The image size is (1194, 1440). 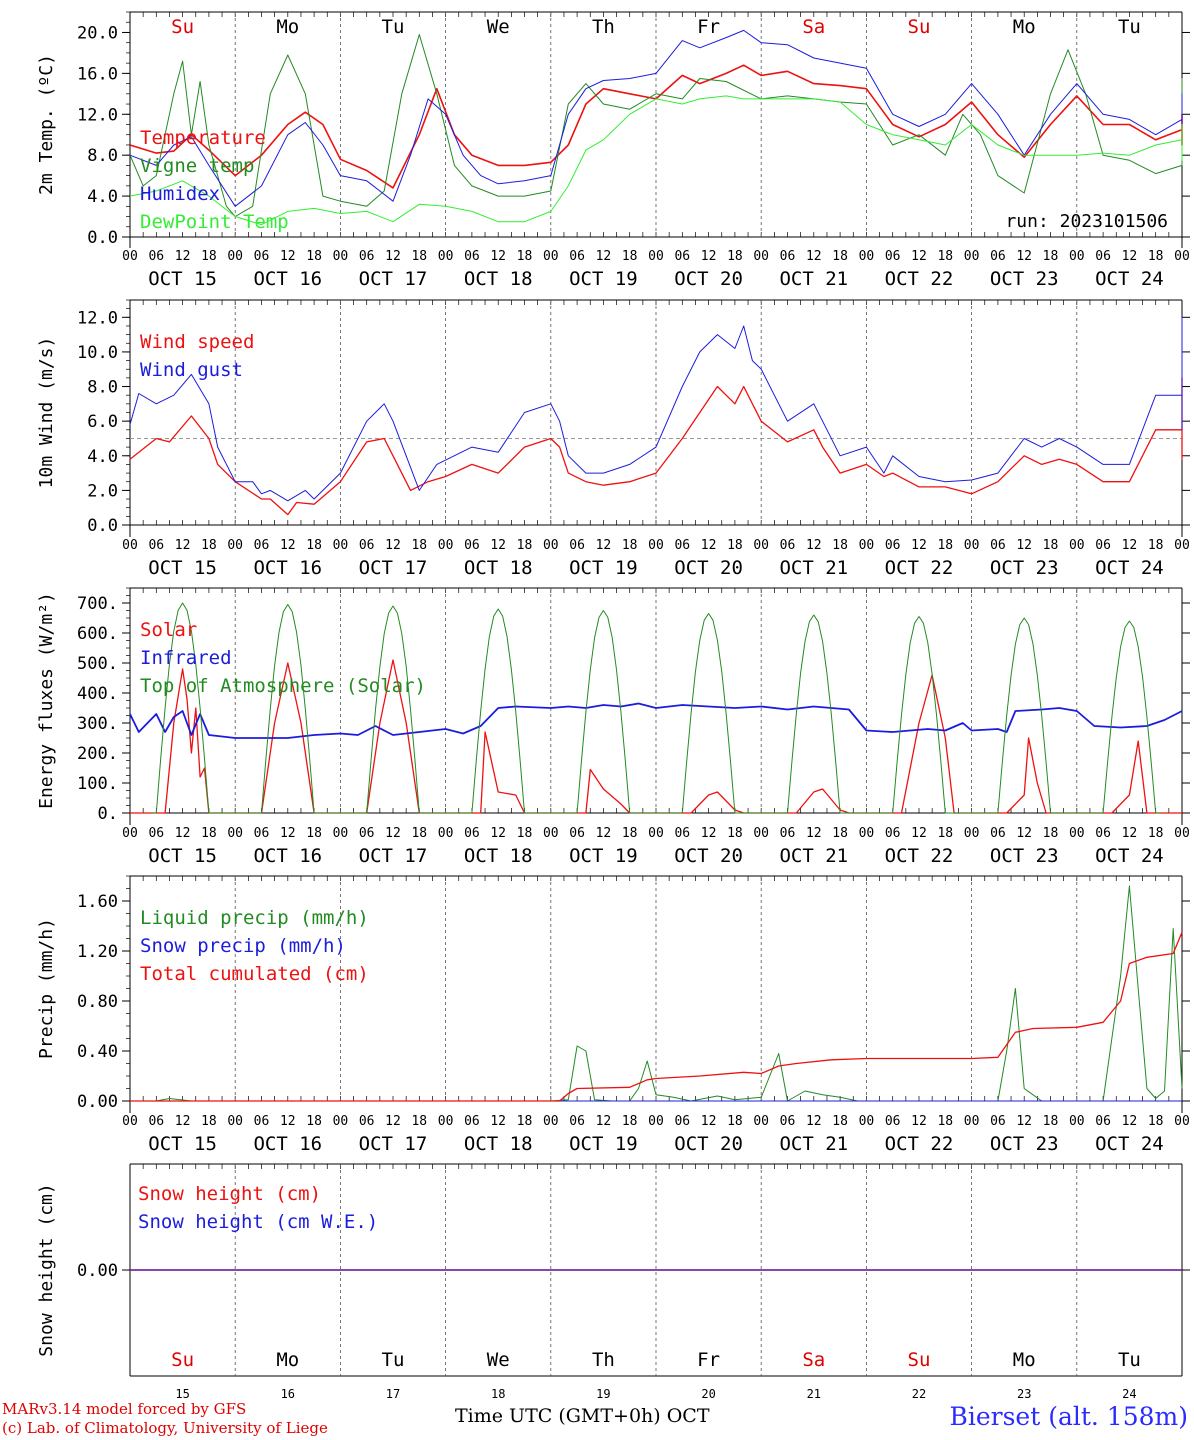 What do you see at coordinates (97, 1102) in the screenshot?
I see `y-tick-label: 0.00` at bounding box center [97, 1102].